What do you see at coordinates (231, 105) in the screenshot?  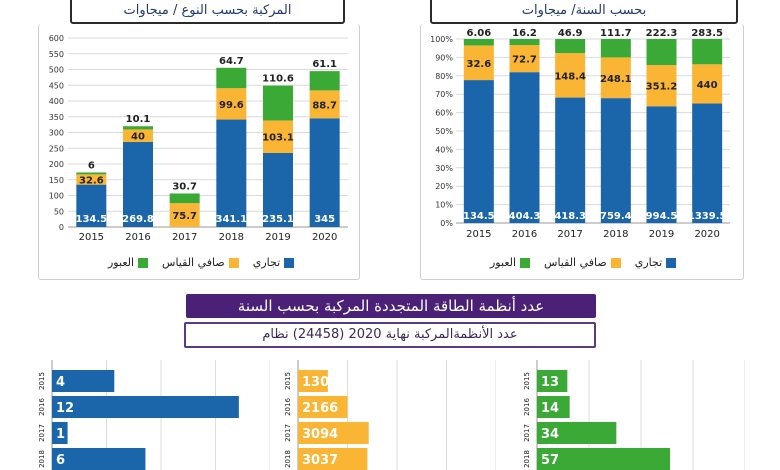 I see `data-label-net-metering: 99.6` at bounding box center [231, 105].